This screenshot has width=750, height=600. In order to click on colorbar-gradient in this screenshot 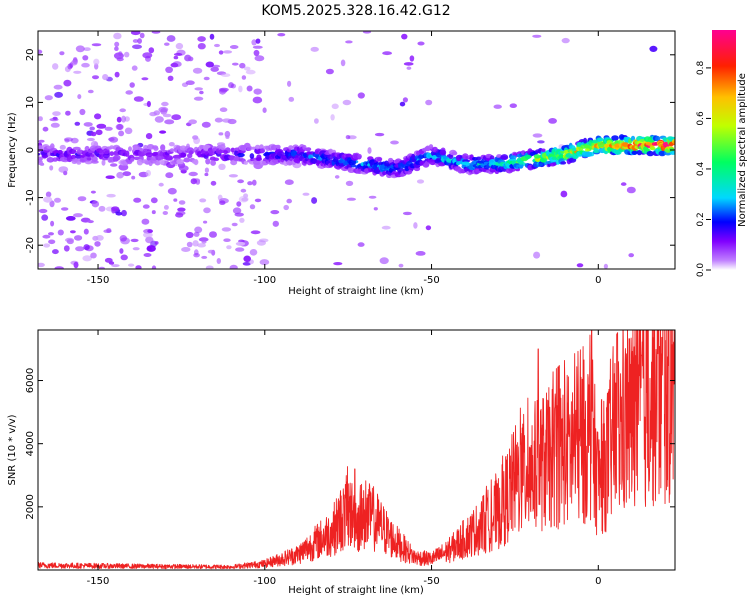, I will do `click(724, 150)`.